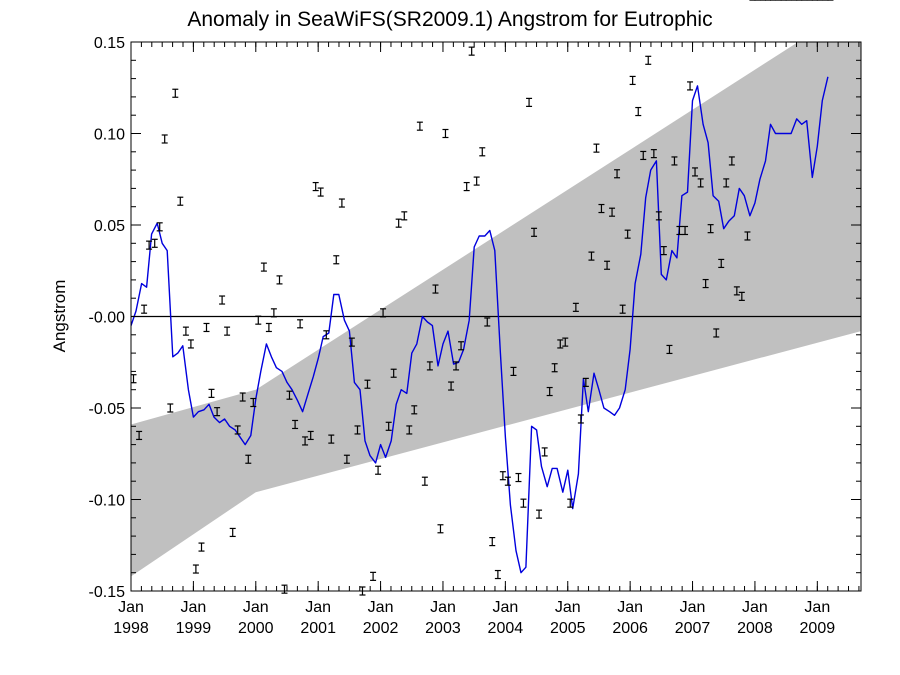 The image size is (900, 675). Describe the element at coordinates (131, 628) in the screenshot. I see `x-tick-year-label: 1998` at that location.